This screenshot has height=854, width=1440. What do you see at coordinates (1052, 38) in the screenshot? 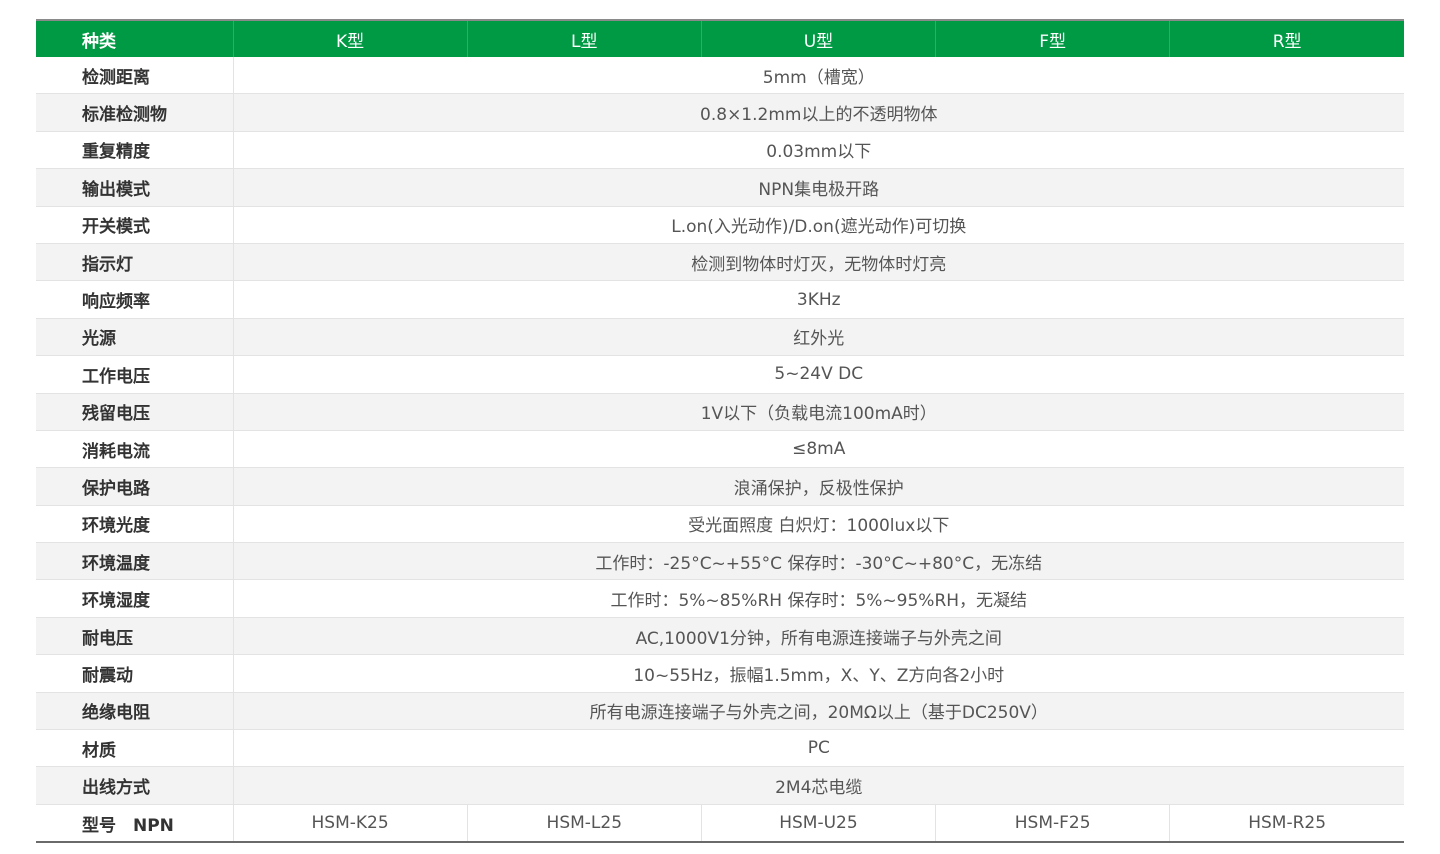
I see `header-type-f: F型` at bounding box center [1052, 38].